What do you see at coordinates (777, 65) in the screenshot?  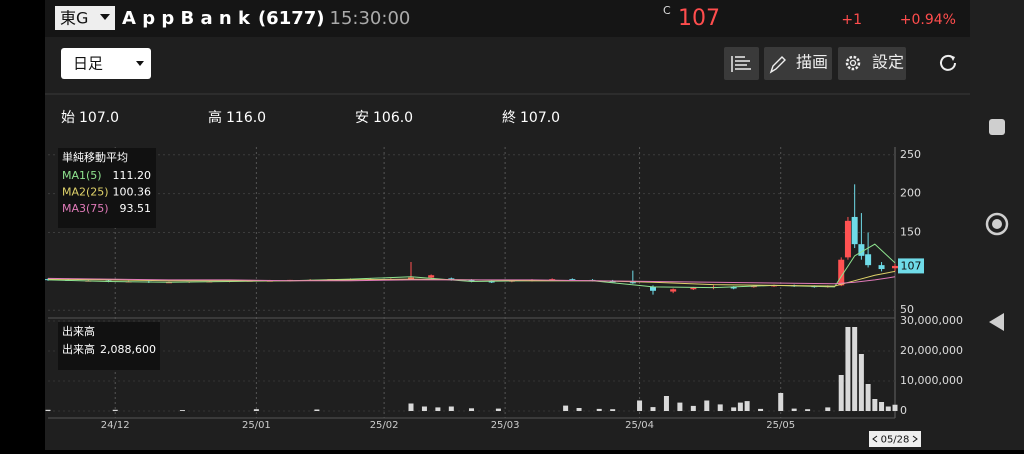 I see `pencil-icon` at bounding box center [777, 65].